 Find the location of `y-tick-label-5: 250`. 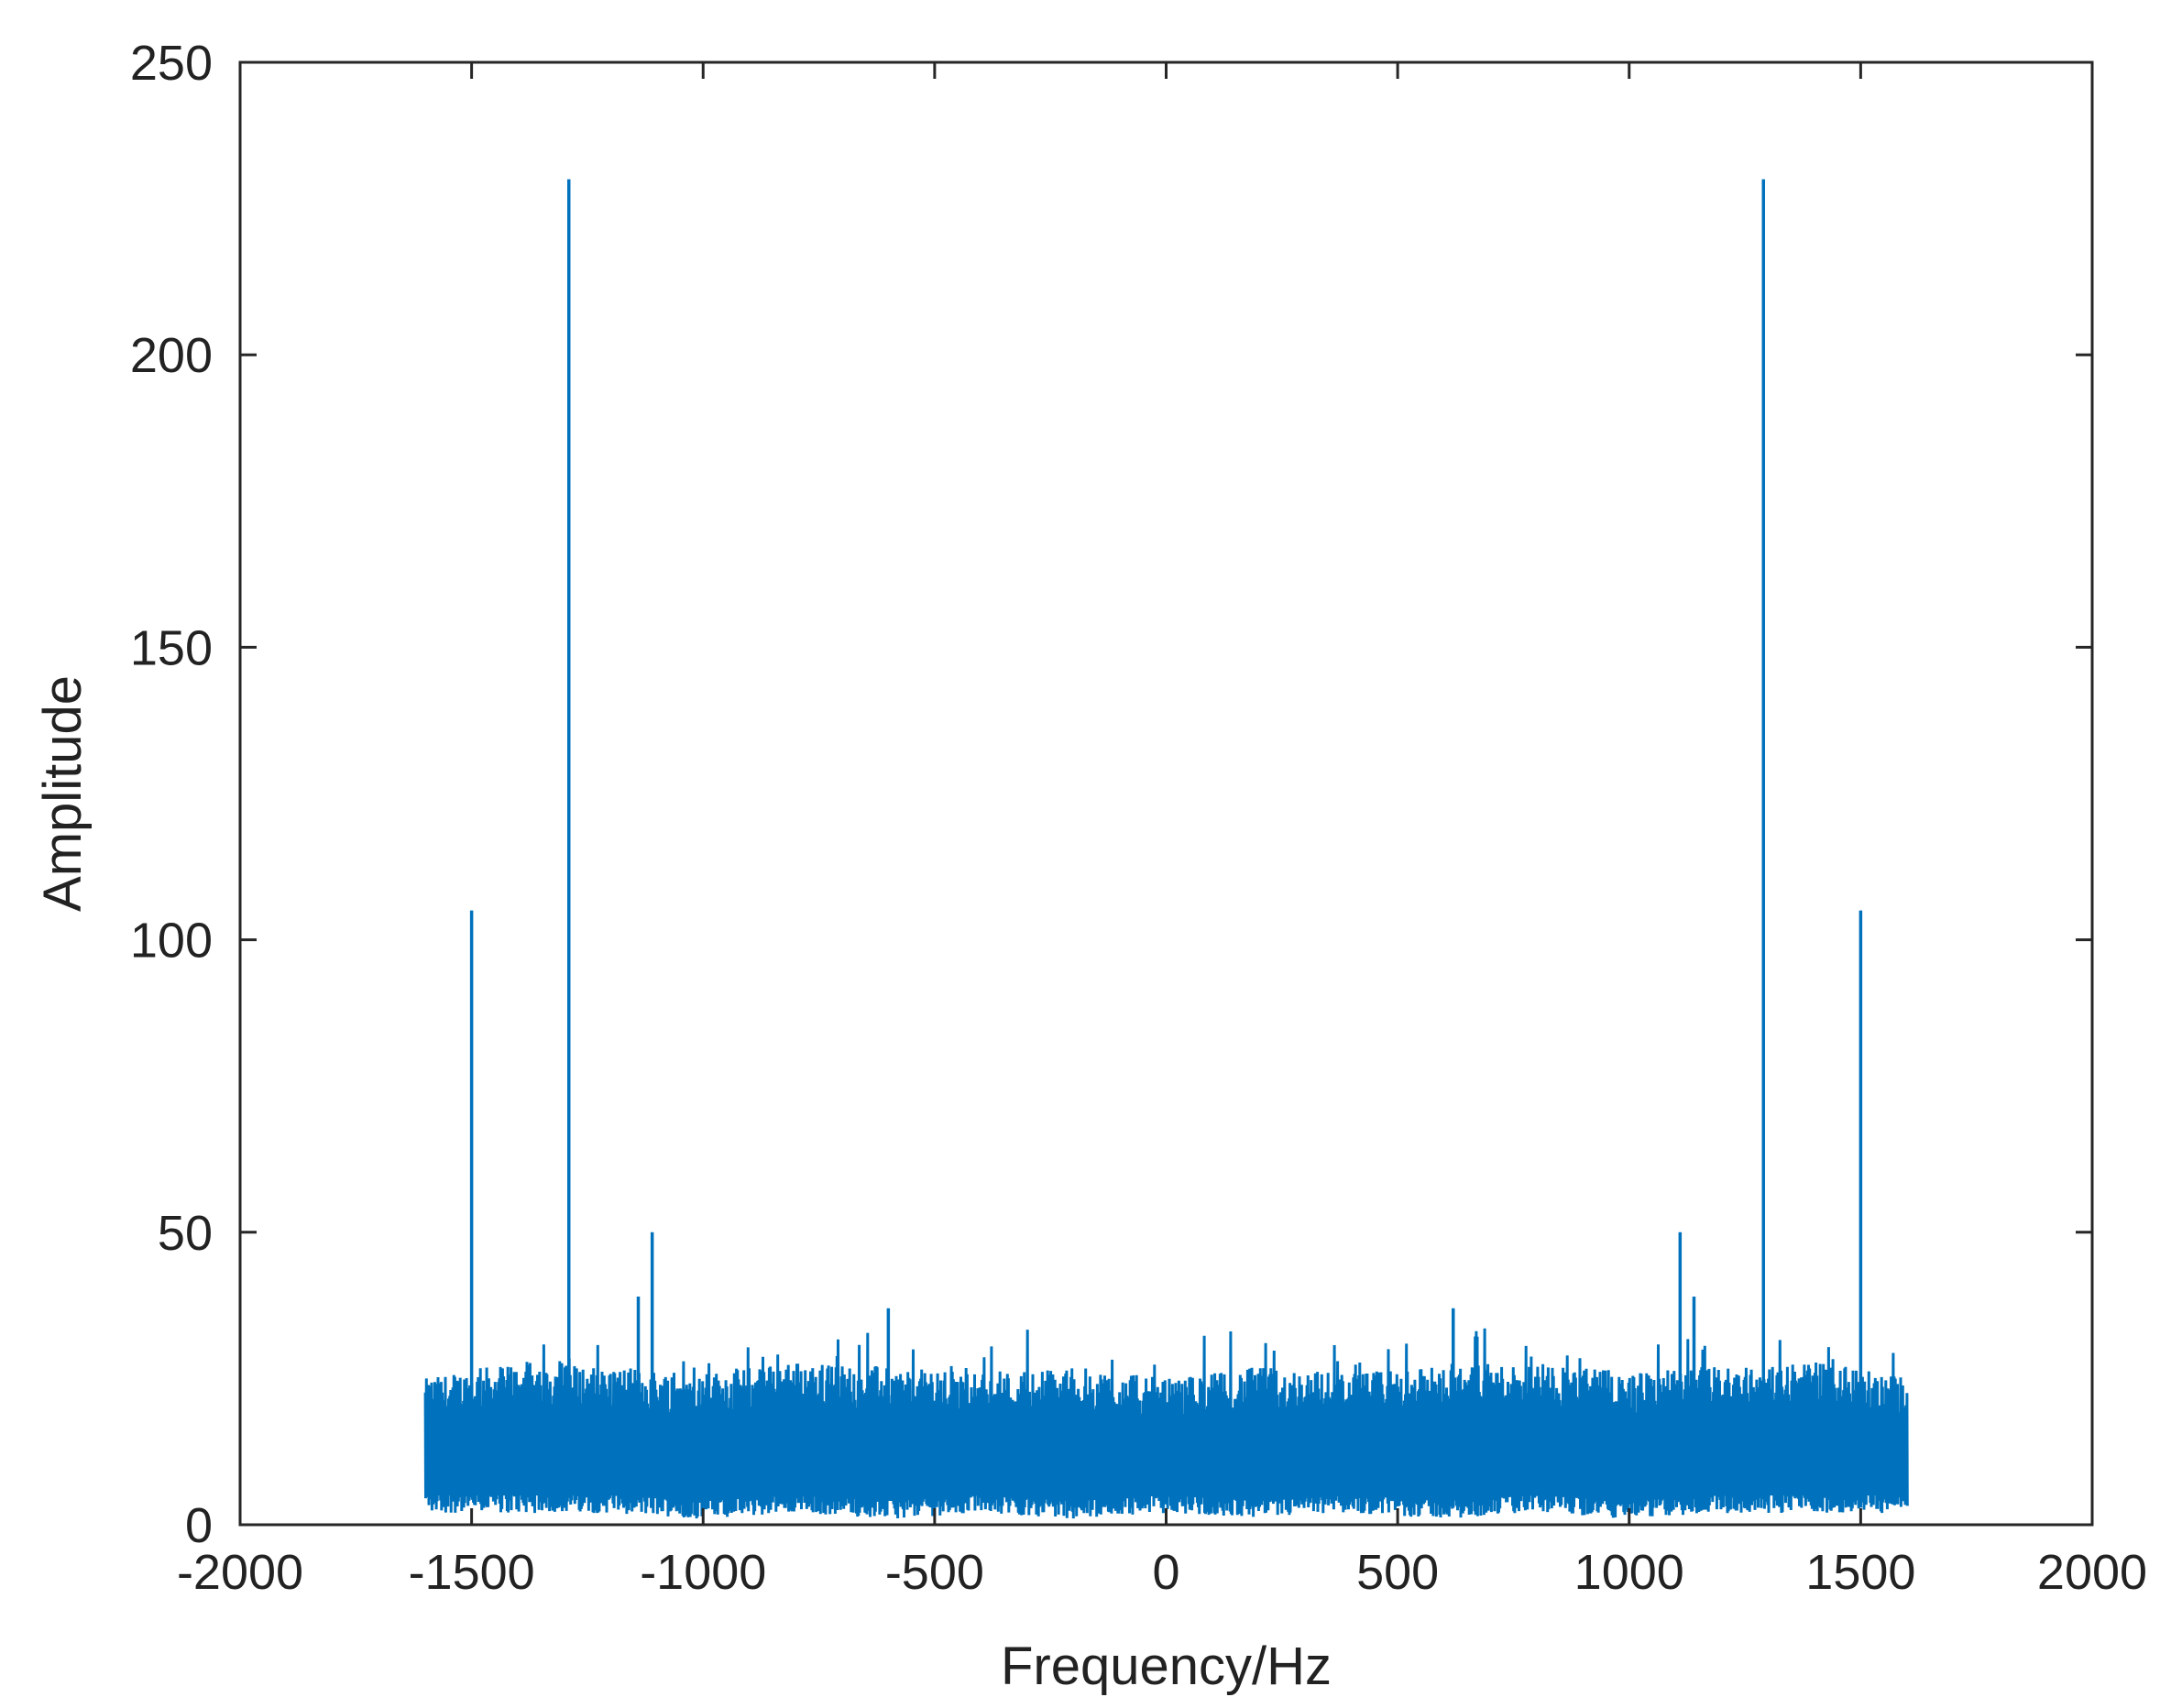

y-tick-label-5: 250 is located at coordinates (171, 63).